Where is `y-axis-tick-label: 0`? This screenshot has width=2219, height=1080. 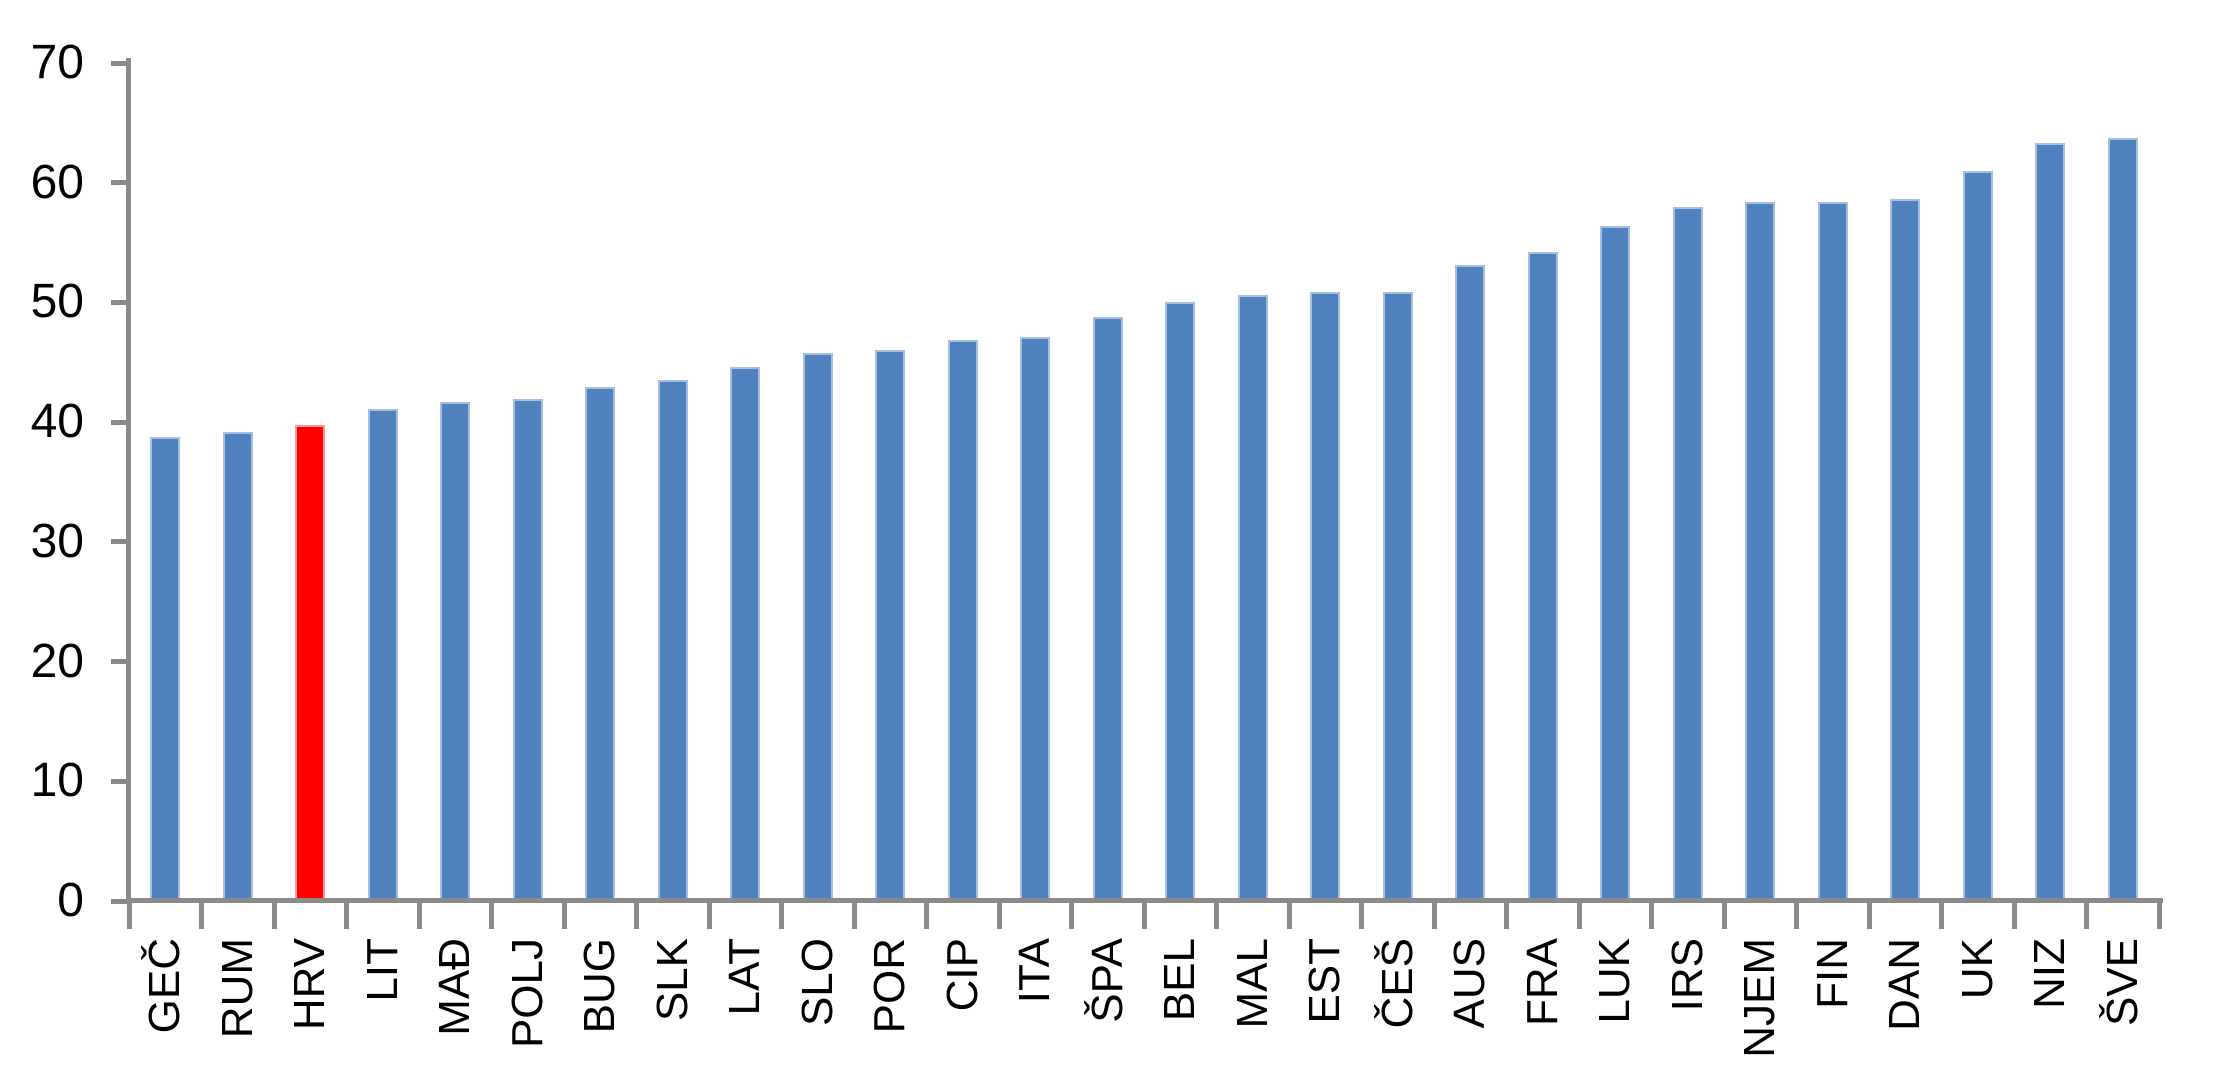
y-axis-tick-label: 0 is located at coordinates (70, 900).